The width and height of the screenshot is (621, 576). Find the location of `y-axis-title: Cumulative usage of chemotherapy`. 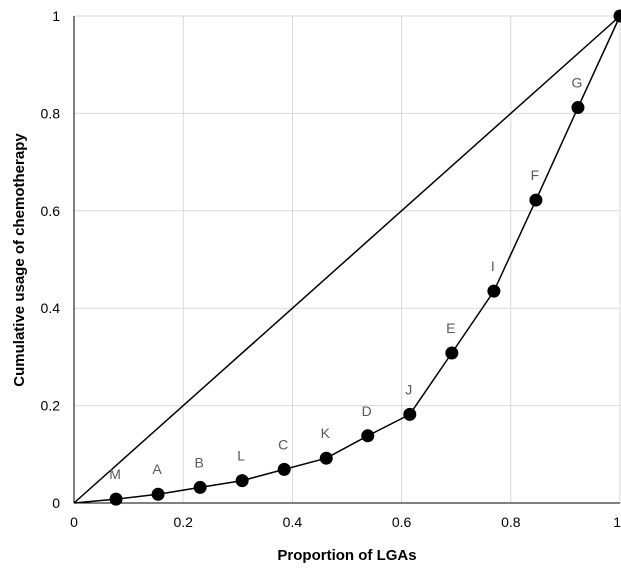

y-axis-title: Cumulative usage of chemotherapy is located at coordinates (19, 260).